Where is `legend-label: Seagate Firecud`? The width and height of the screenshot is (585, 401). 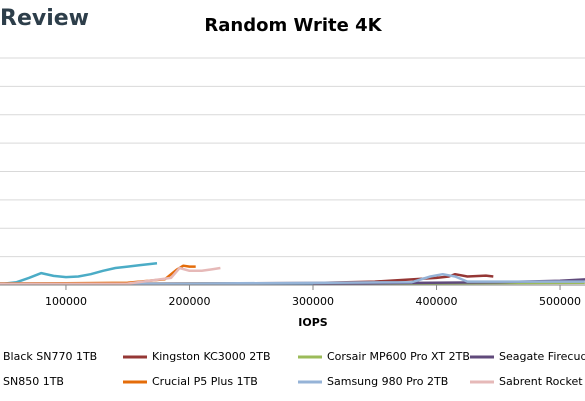 legend-label: Seagate Firecud is located at coordinates (542, 356).